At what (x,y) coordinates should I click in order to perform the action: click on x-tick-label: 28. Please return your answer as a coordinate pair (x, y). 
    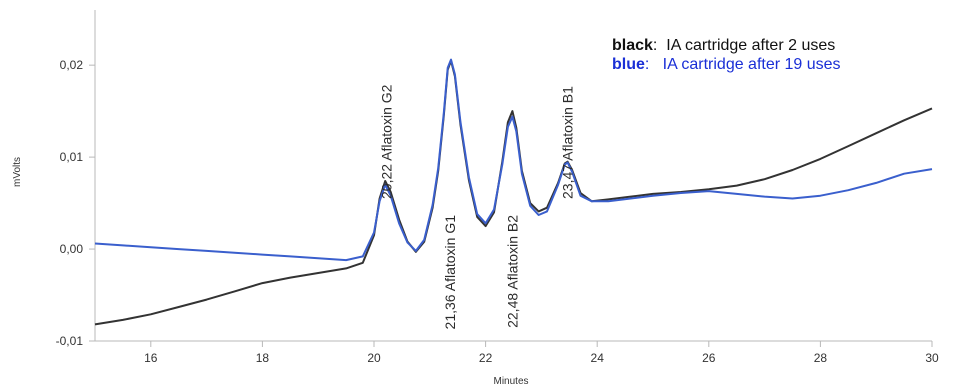
    Looking at the image, I should click on (821, 358).